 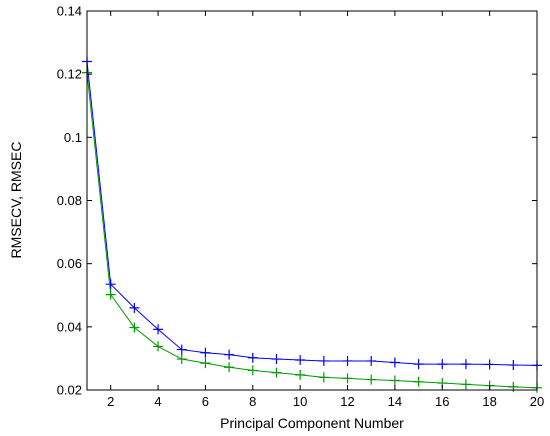 I want to click on y-tick-label: 0.04, so click(x=69, y=326).